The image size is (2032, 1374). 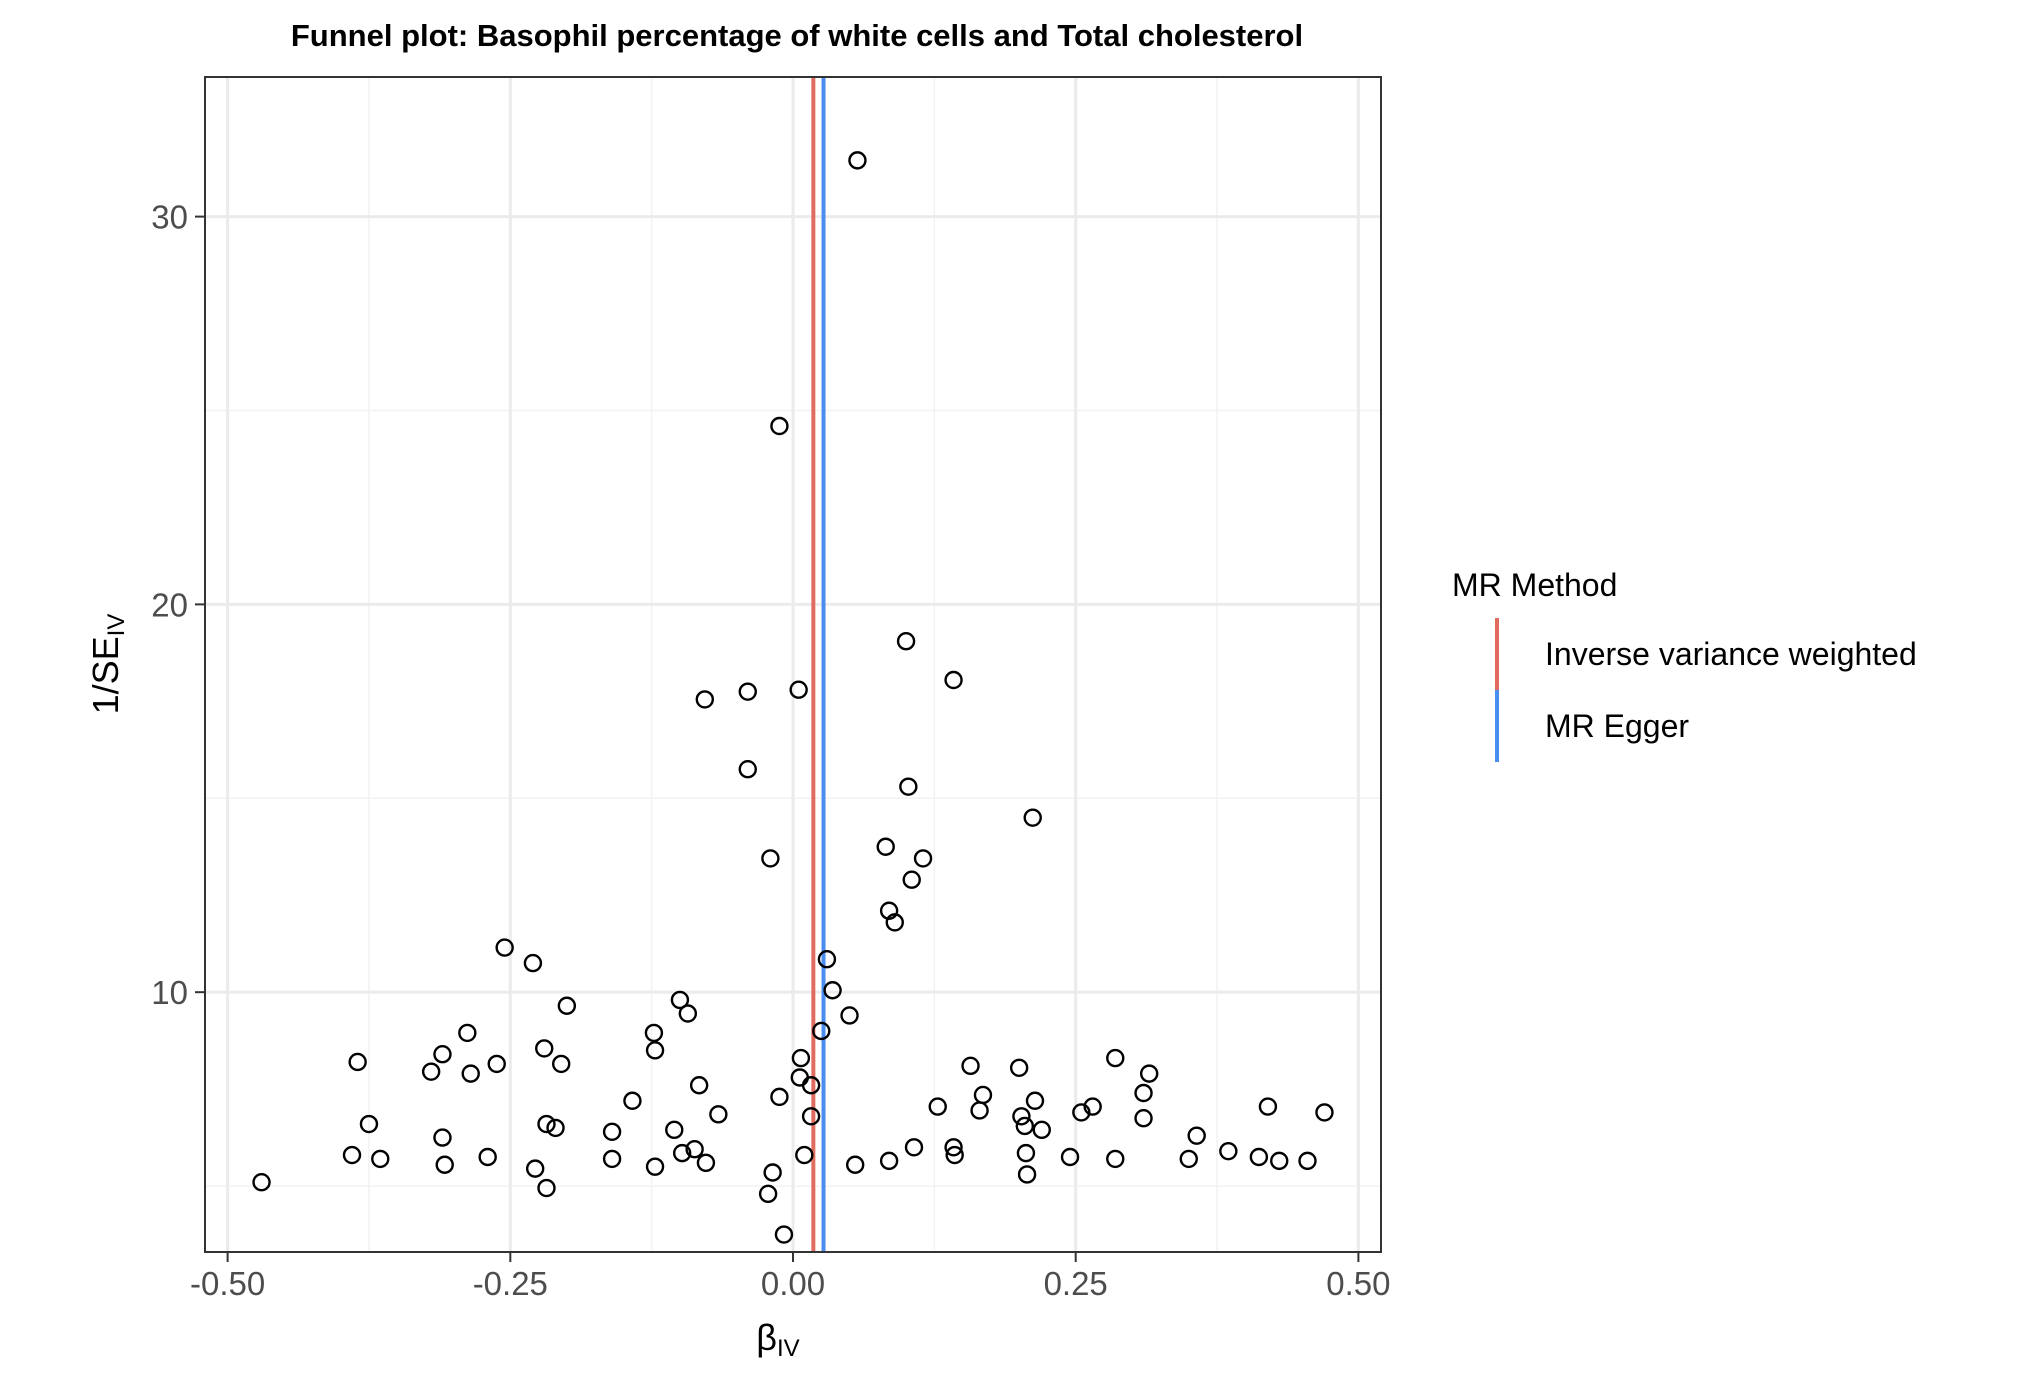 What do you see at coordinates (1617, 726) in the screenshot?
I see `legend-label: MR Egger` at bounding box center [1617, 726].